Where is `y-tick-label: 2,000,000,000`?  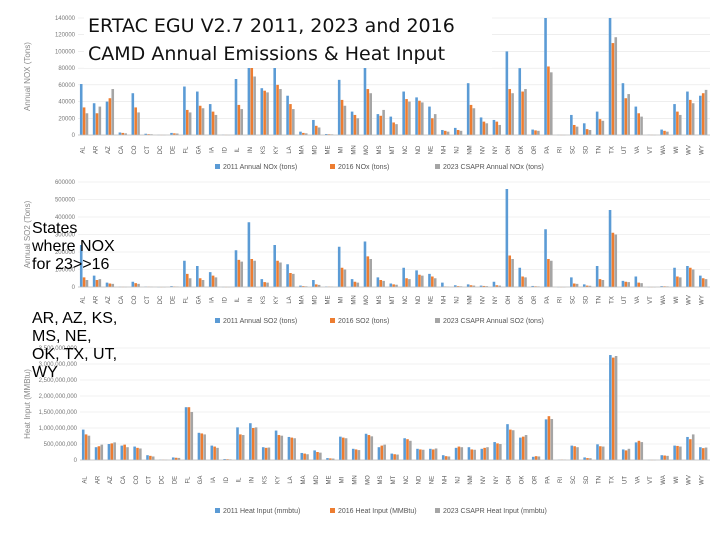
y-tick-label: 2,000,000,000 is located at coordinates (58, 397).